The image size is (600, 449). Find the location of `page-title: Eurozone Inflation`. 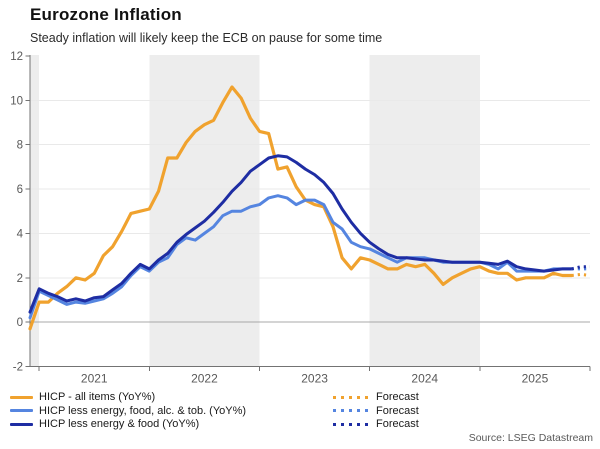

page-title: Eurozone Inflation is located at coordinates (106, 15).